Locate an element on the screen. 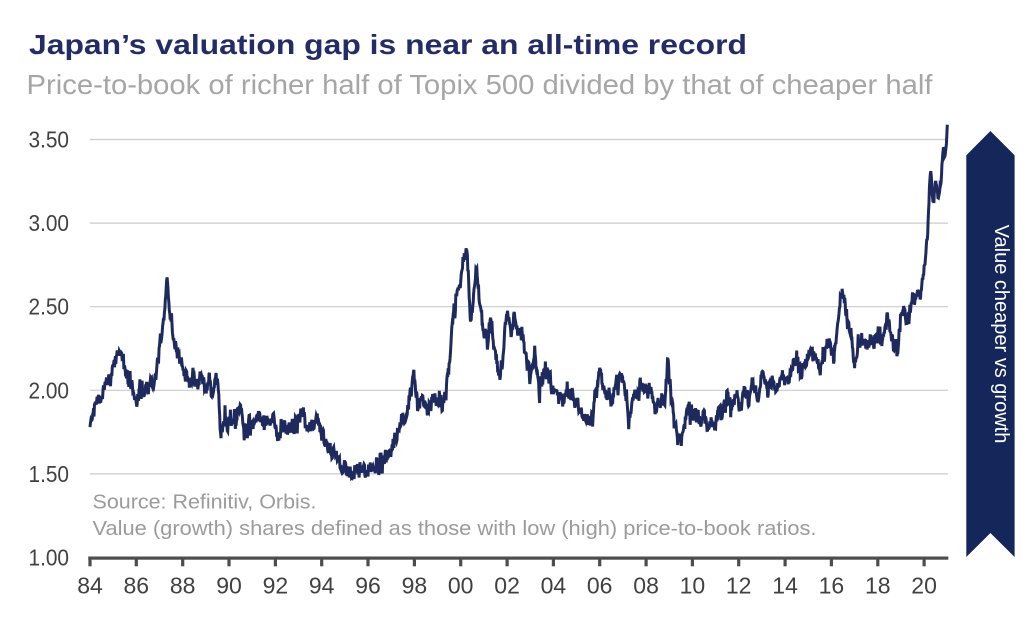 This screenshot has height=634, width=1036. svg-text: 10 is located at coordinates (693, 586).